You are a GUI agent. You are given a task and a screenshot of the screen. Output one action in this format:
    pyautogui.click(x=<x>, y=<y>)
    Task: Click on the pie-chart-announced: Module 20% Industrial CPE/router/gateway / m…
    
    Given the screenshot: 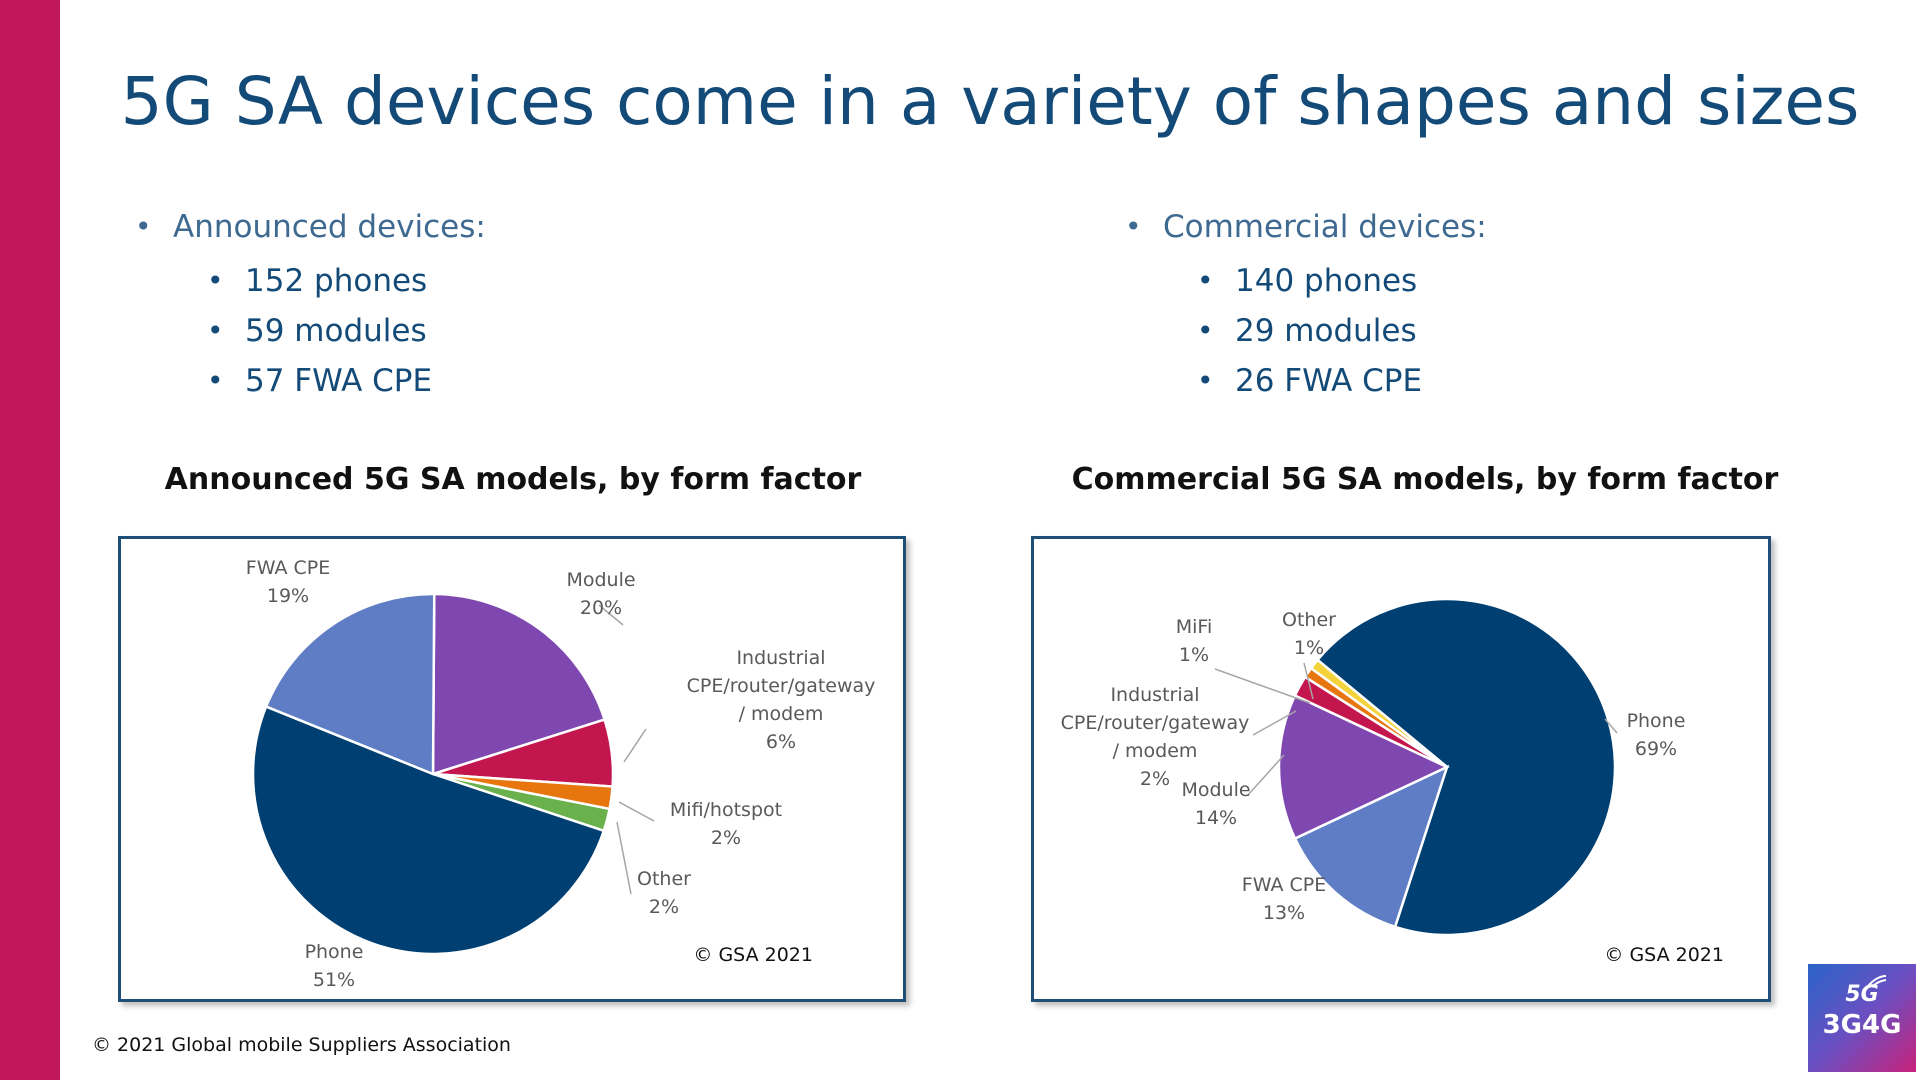 What is the action you would take?
    pyautogui.click(x=561, y=774)
    